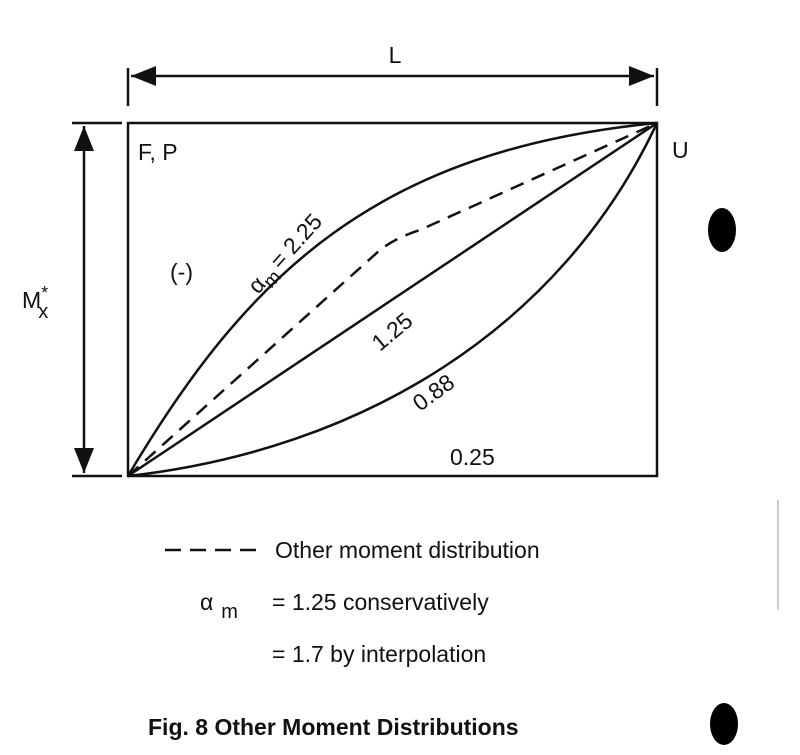 This screenshot has width=800, height=755. I want to click on curve-label: 1.25, so click(392, 331).